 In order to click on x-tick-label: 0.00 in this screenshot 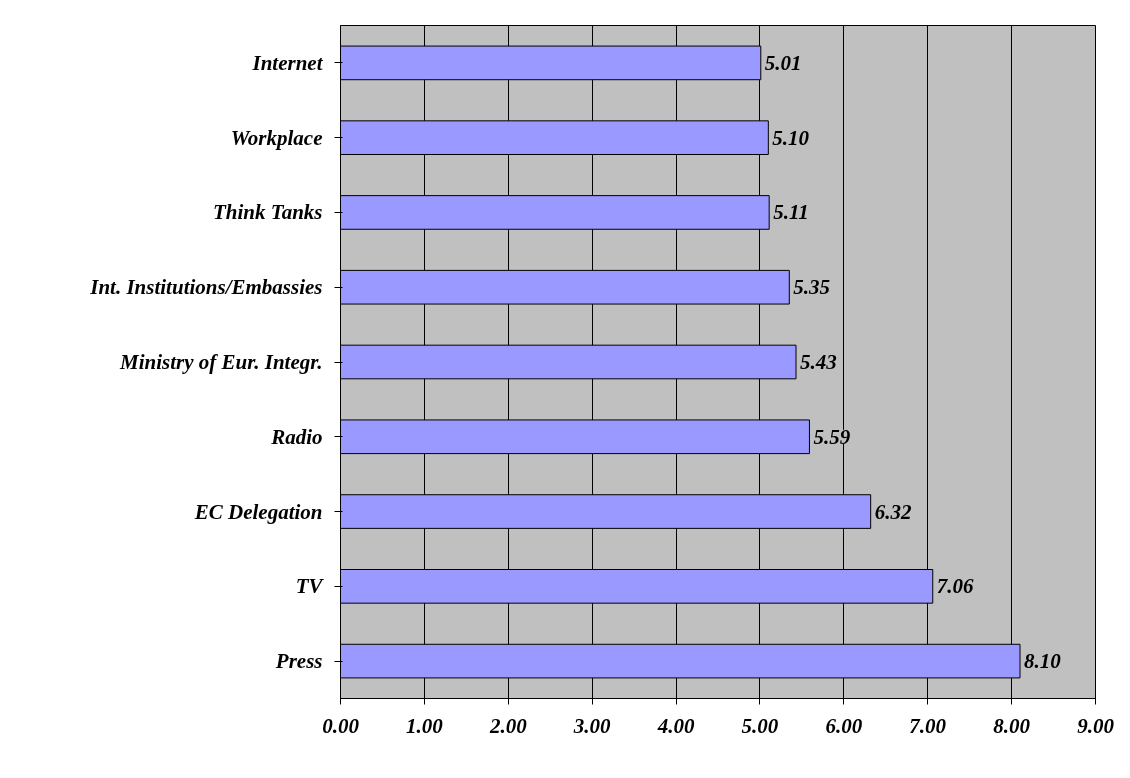, I will do `click(341, 725)`.